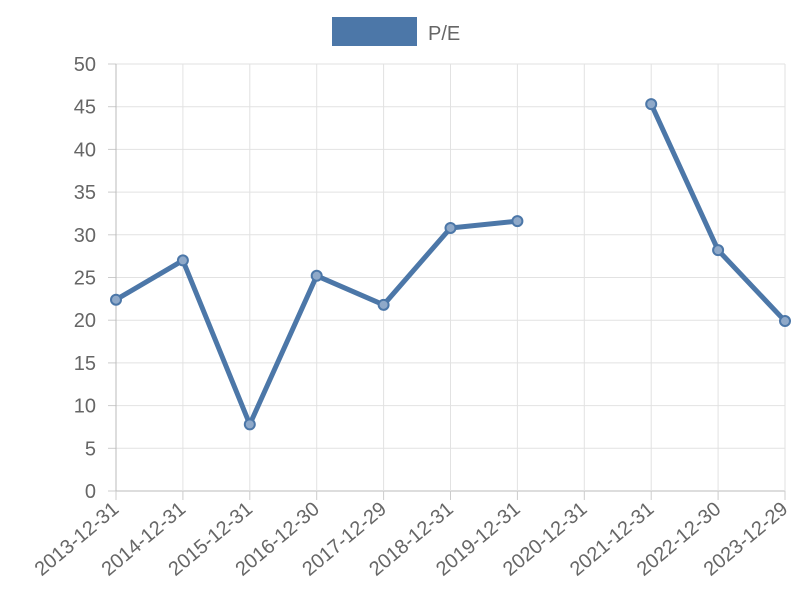  What do you see at coordinates (85, 364) in the screenshot?
I see `y-tick-label: 15` at bounding box center [85, 364].